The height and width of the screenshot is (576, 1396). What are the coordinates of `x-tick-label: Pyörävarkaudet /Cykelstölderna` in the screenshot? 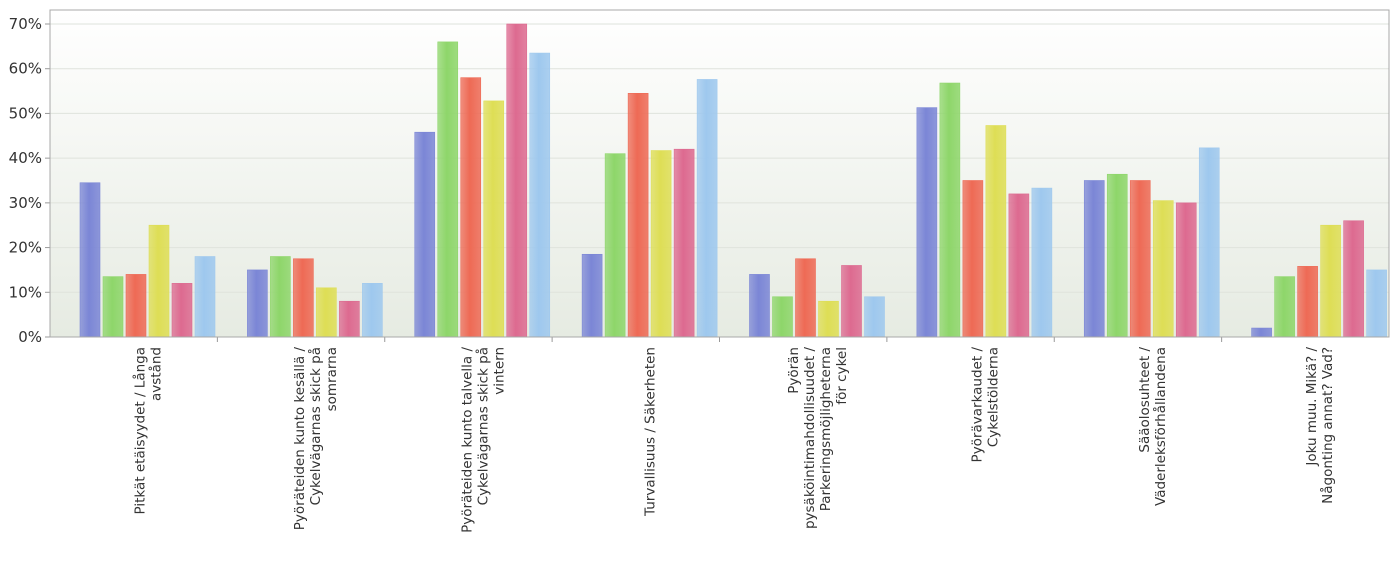 It's located at (985, 405).